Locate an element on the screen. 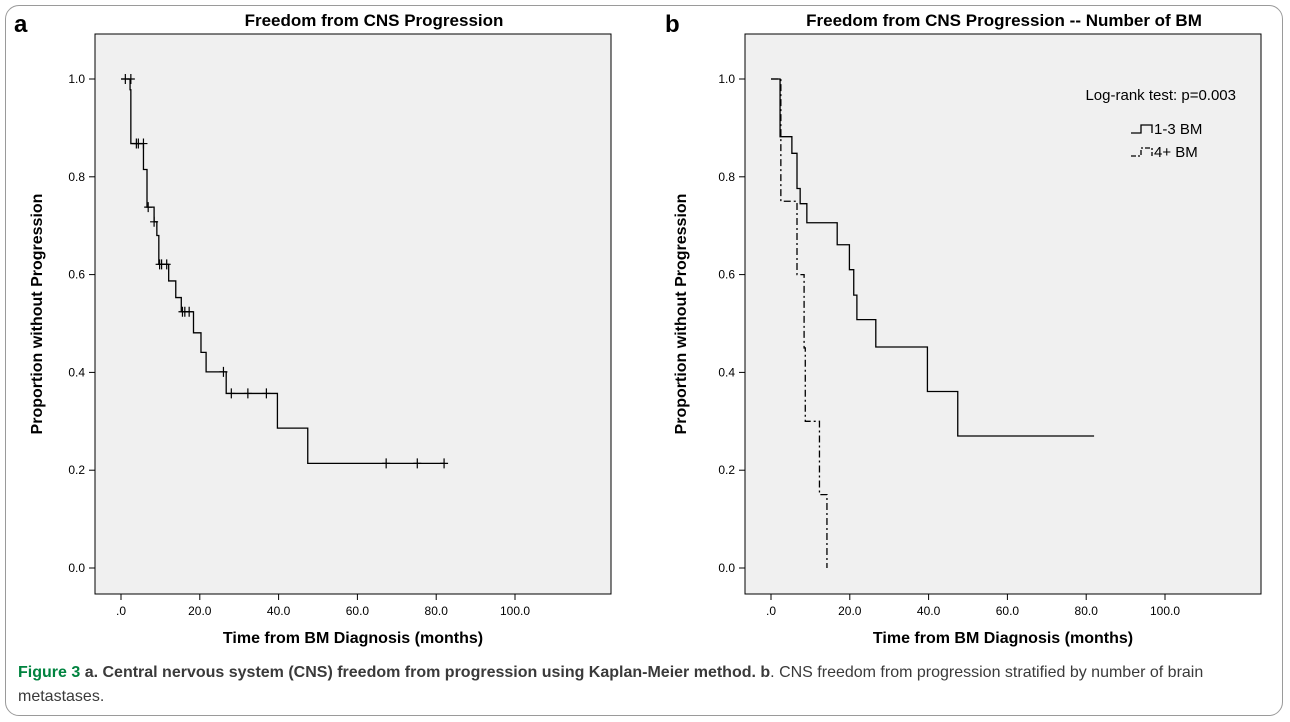  legend-label: 1-3 BM is located at coordinates (1178, 129).